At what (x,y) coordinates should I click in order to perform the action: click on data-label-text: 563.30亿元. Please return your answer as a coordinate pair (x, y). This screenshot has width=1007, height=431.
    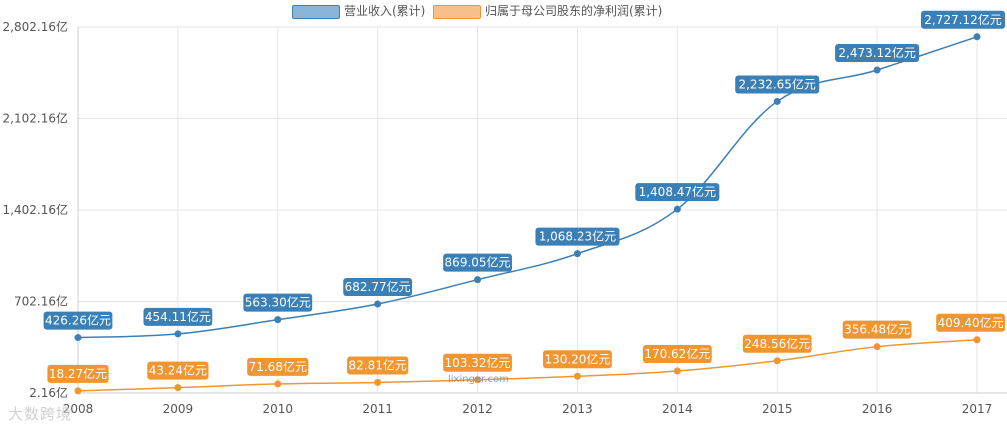
    Looking at the image, I should click on (278, 302).